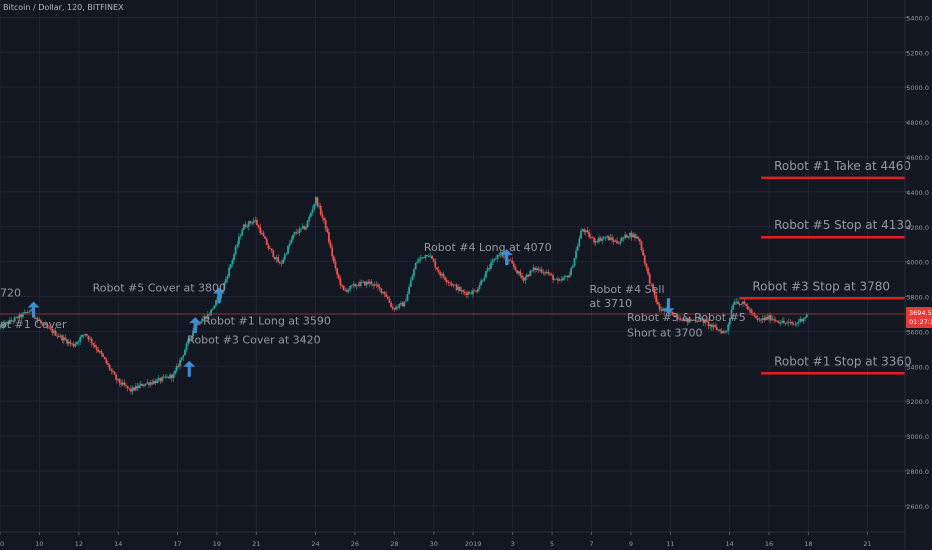  What do you see at coordinates (917, 53) in the screenshot?
I see `price-tick-label: 5200.0` at bounding box center [917, 53].